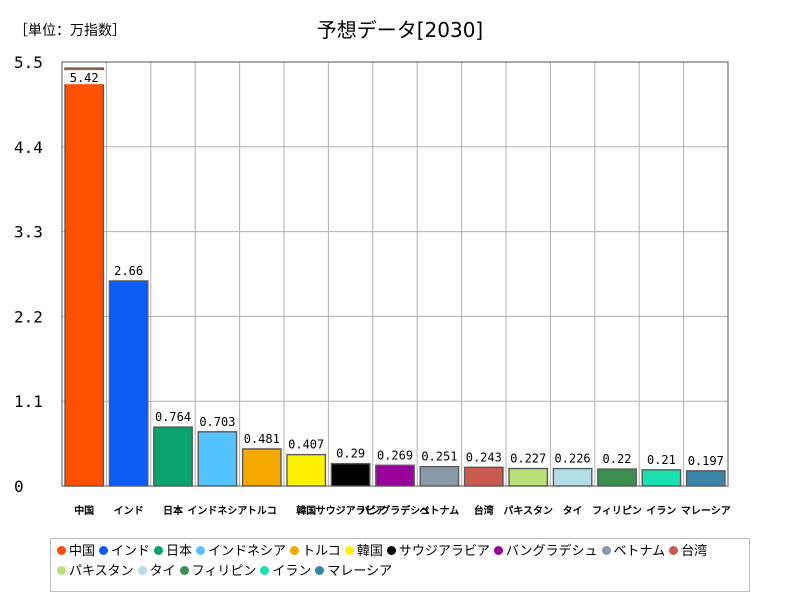 This screenshot has height=600, width=800. Describe the element at coordinates (292, 571) in the screenshot. I see `legend-label: イラン` at that location.